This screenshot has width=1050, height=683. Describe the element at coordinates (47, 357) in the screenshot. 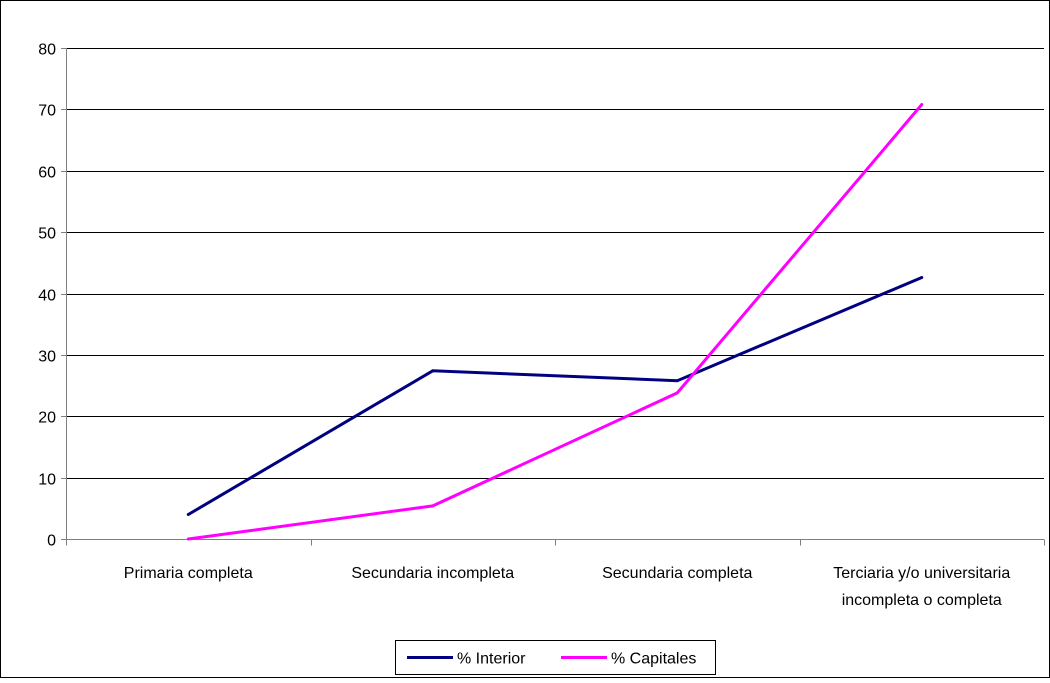

I see `y-tick-label: 30` at that location.